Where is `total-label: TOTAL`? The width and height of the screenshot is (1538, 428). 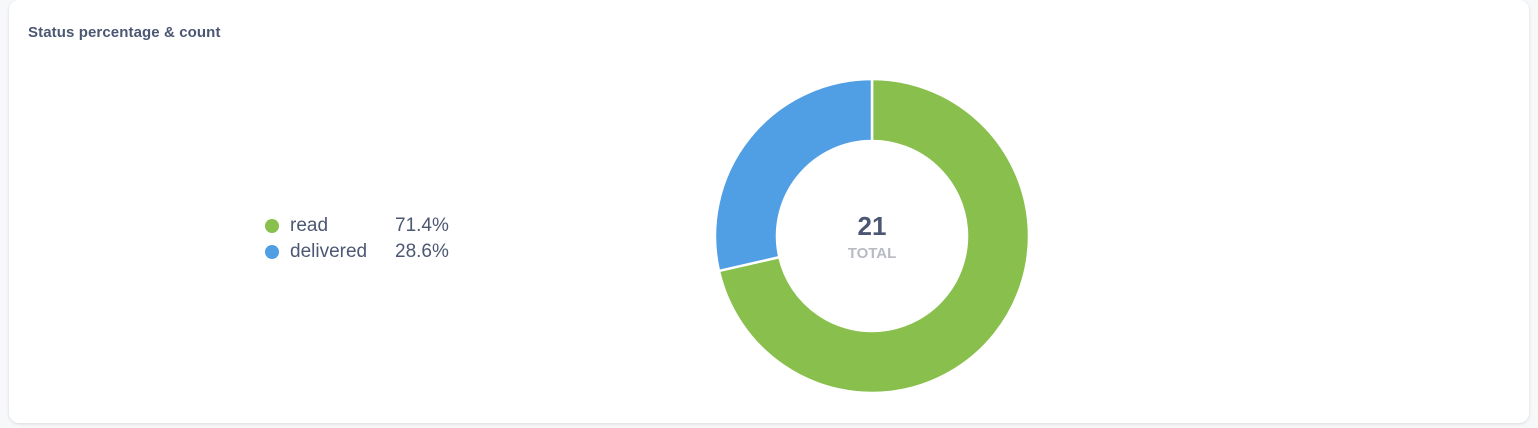
total-label: TOTAL is located at coordinates (872, 253).